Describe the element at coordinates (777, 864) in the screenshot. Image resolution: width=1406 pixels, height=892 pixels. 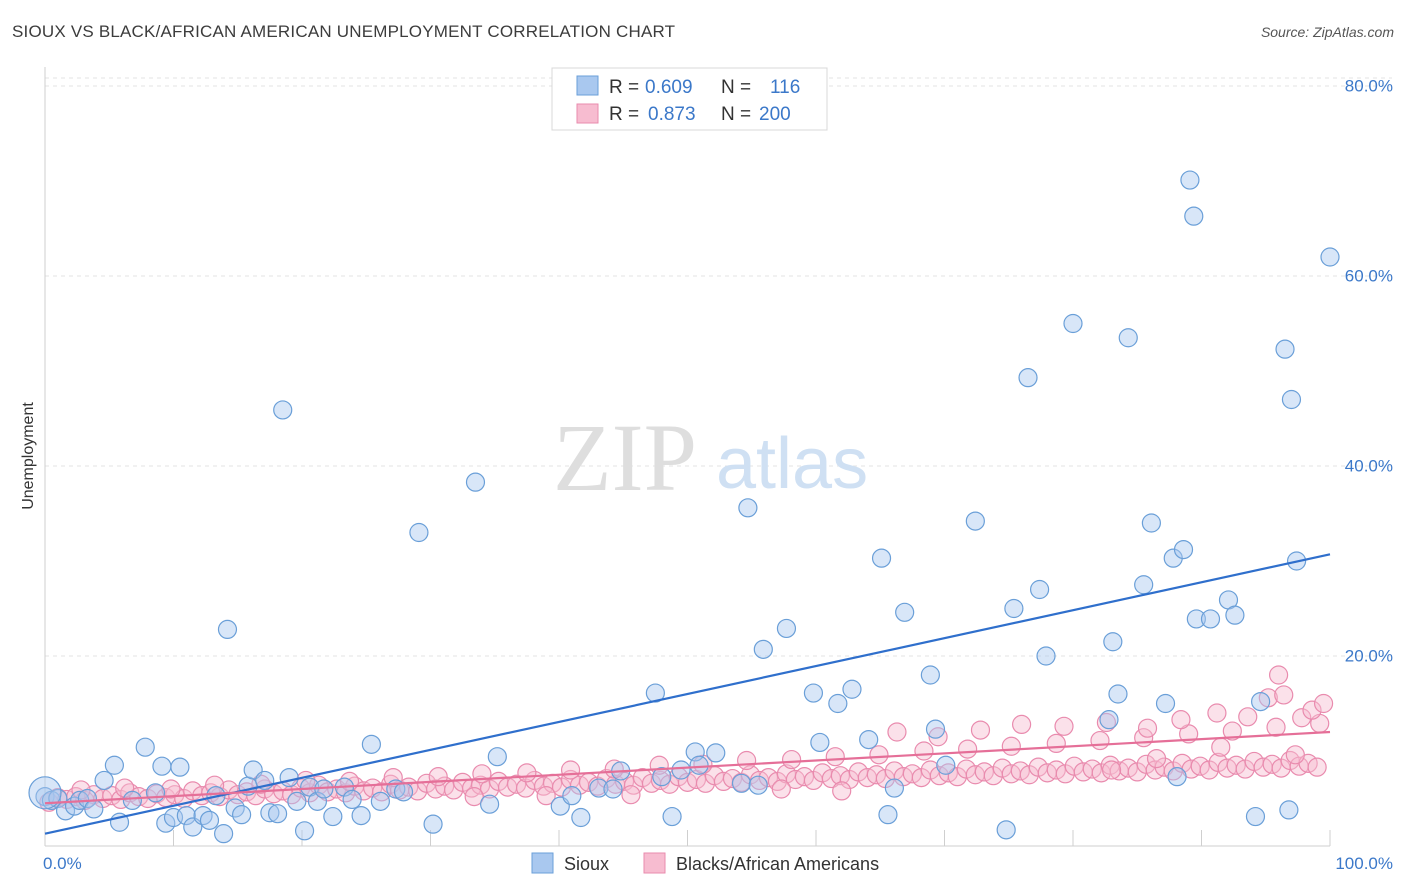
I see `bottom-legend-label-blacks: Blacks/African Americans` at that location.